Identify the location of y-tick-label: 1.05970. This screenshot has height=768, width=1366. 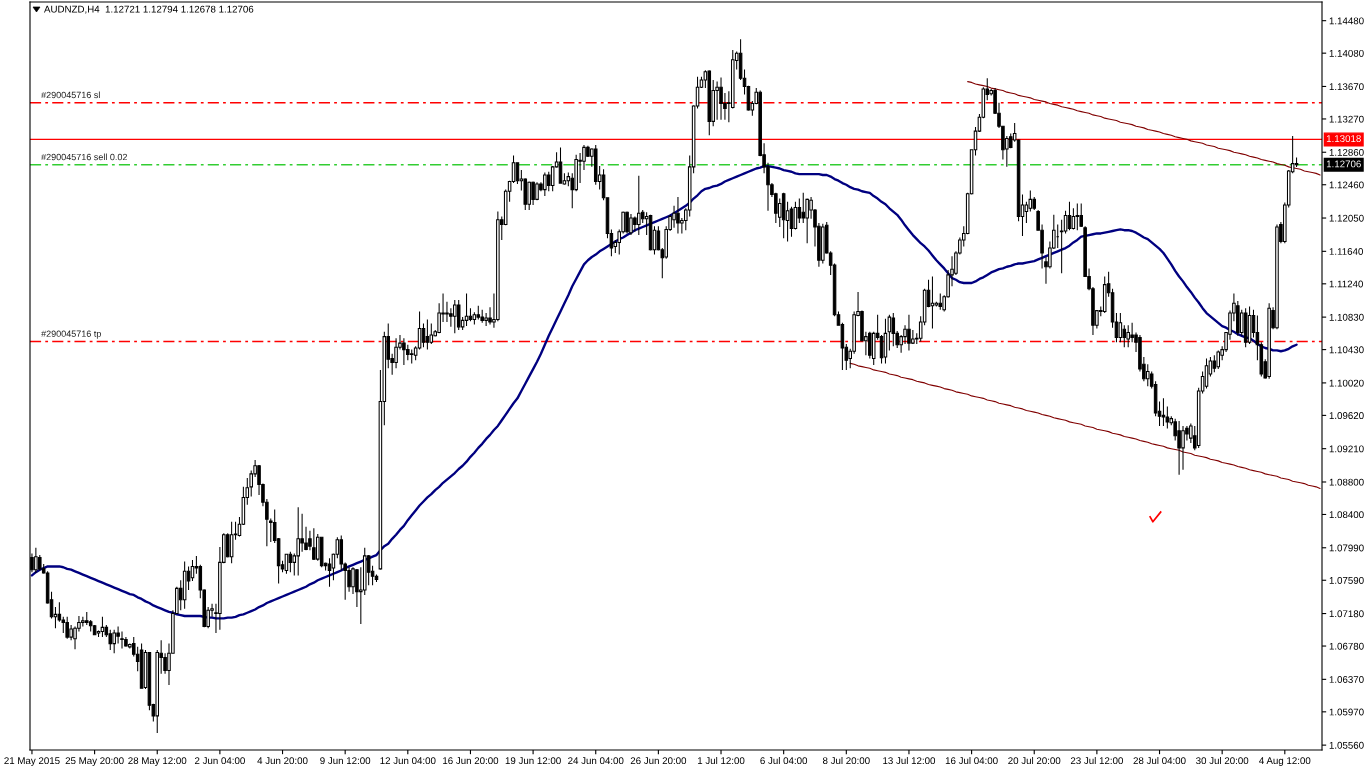
(1346, 712).